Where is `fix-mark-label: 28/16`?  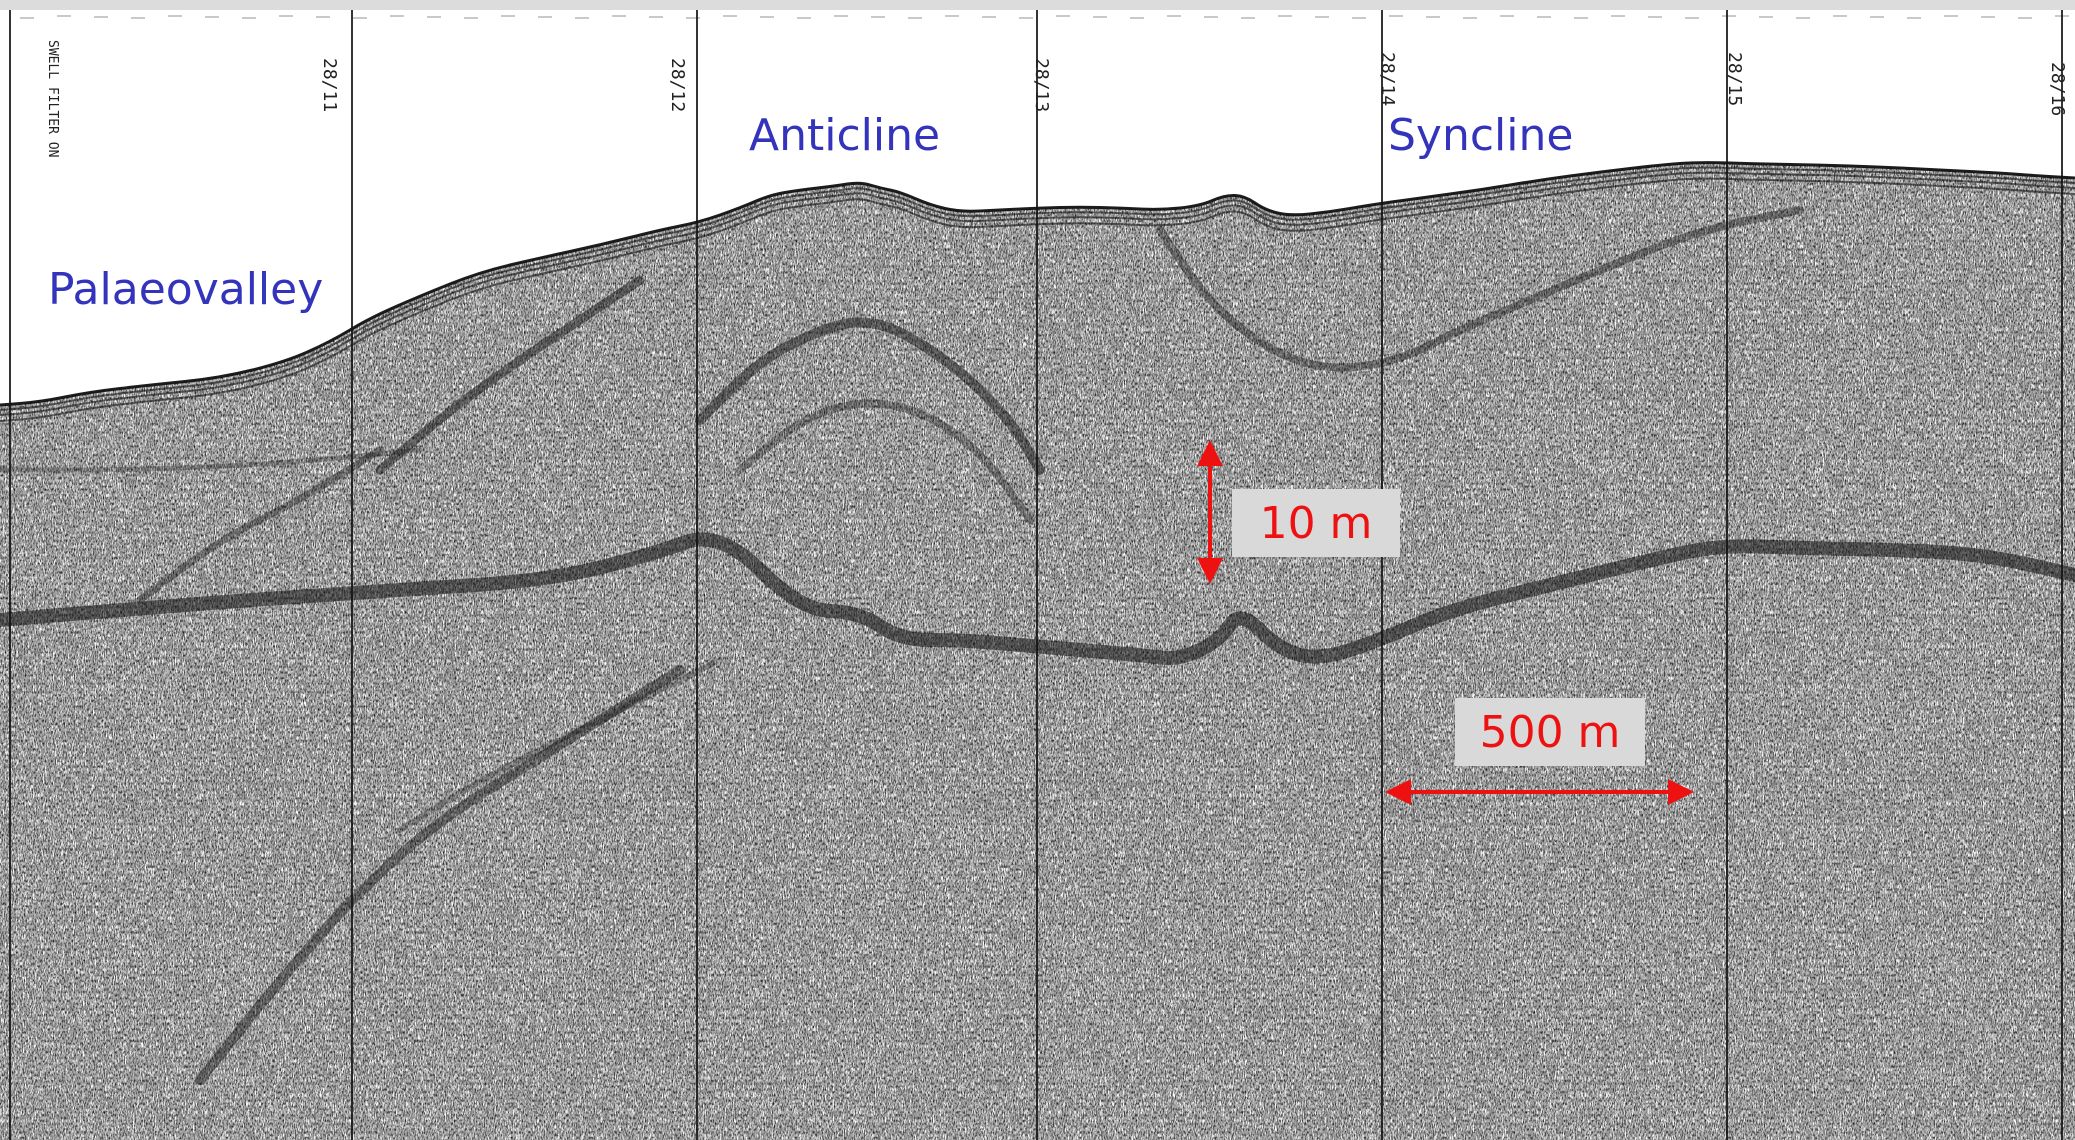 fix-mark-label: 28/16 is located at coordinates (2057, 89).